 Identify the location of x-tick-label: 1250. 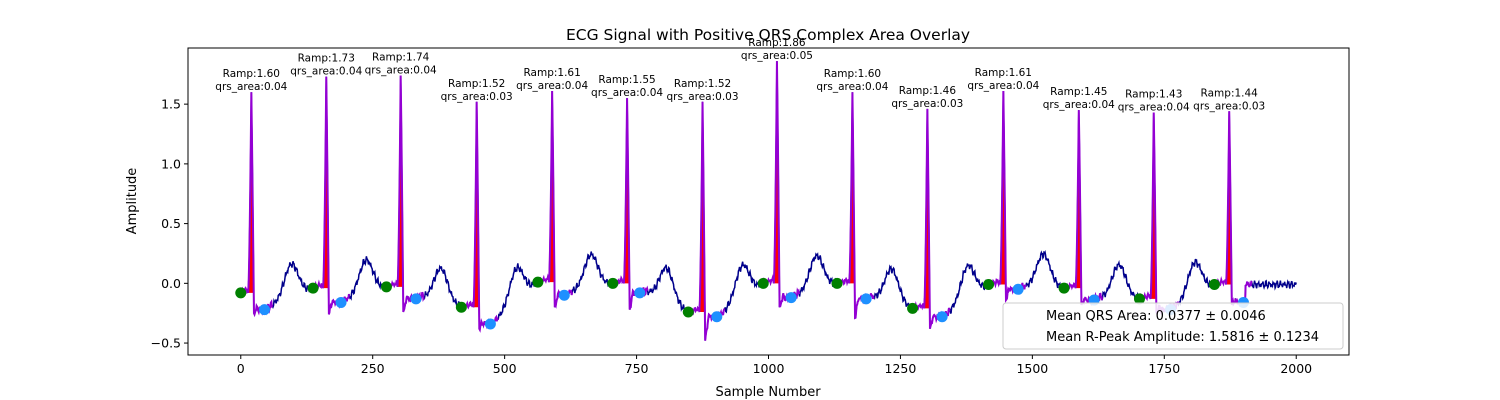
(901, 368).